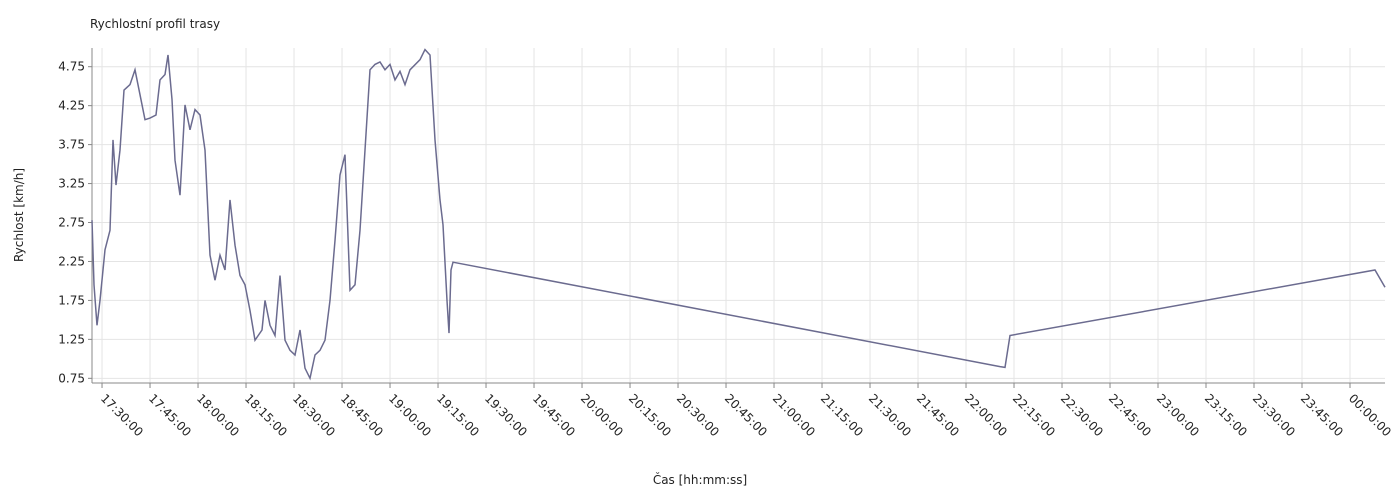 The width and height of the screenshot is (1400, 493). What do you see at coordinates (170, 415) in the screenshot?
I see `x-tick-label: 17:45:00` at bounding box center [170, 415].